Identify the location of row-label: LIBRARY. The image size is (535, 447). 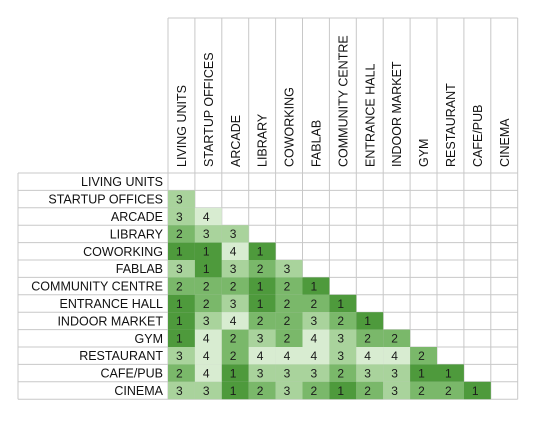
(137, 234).